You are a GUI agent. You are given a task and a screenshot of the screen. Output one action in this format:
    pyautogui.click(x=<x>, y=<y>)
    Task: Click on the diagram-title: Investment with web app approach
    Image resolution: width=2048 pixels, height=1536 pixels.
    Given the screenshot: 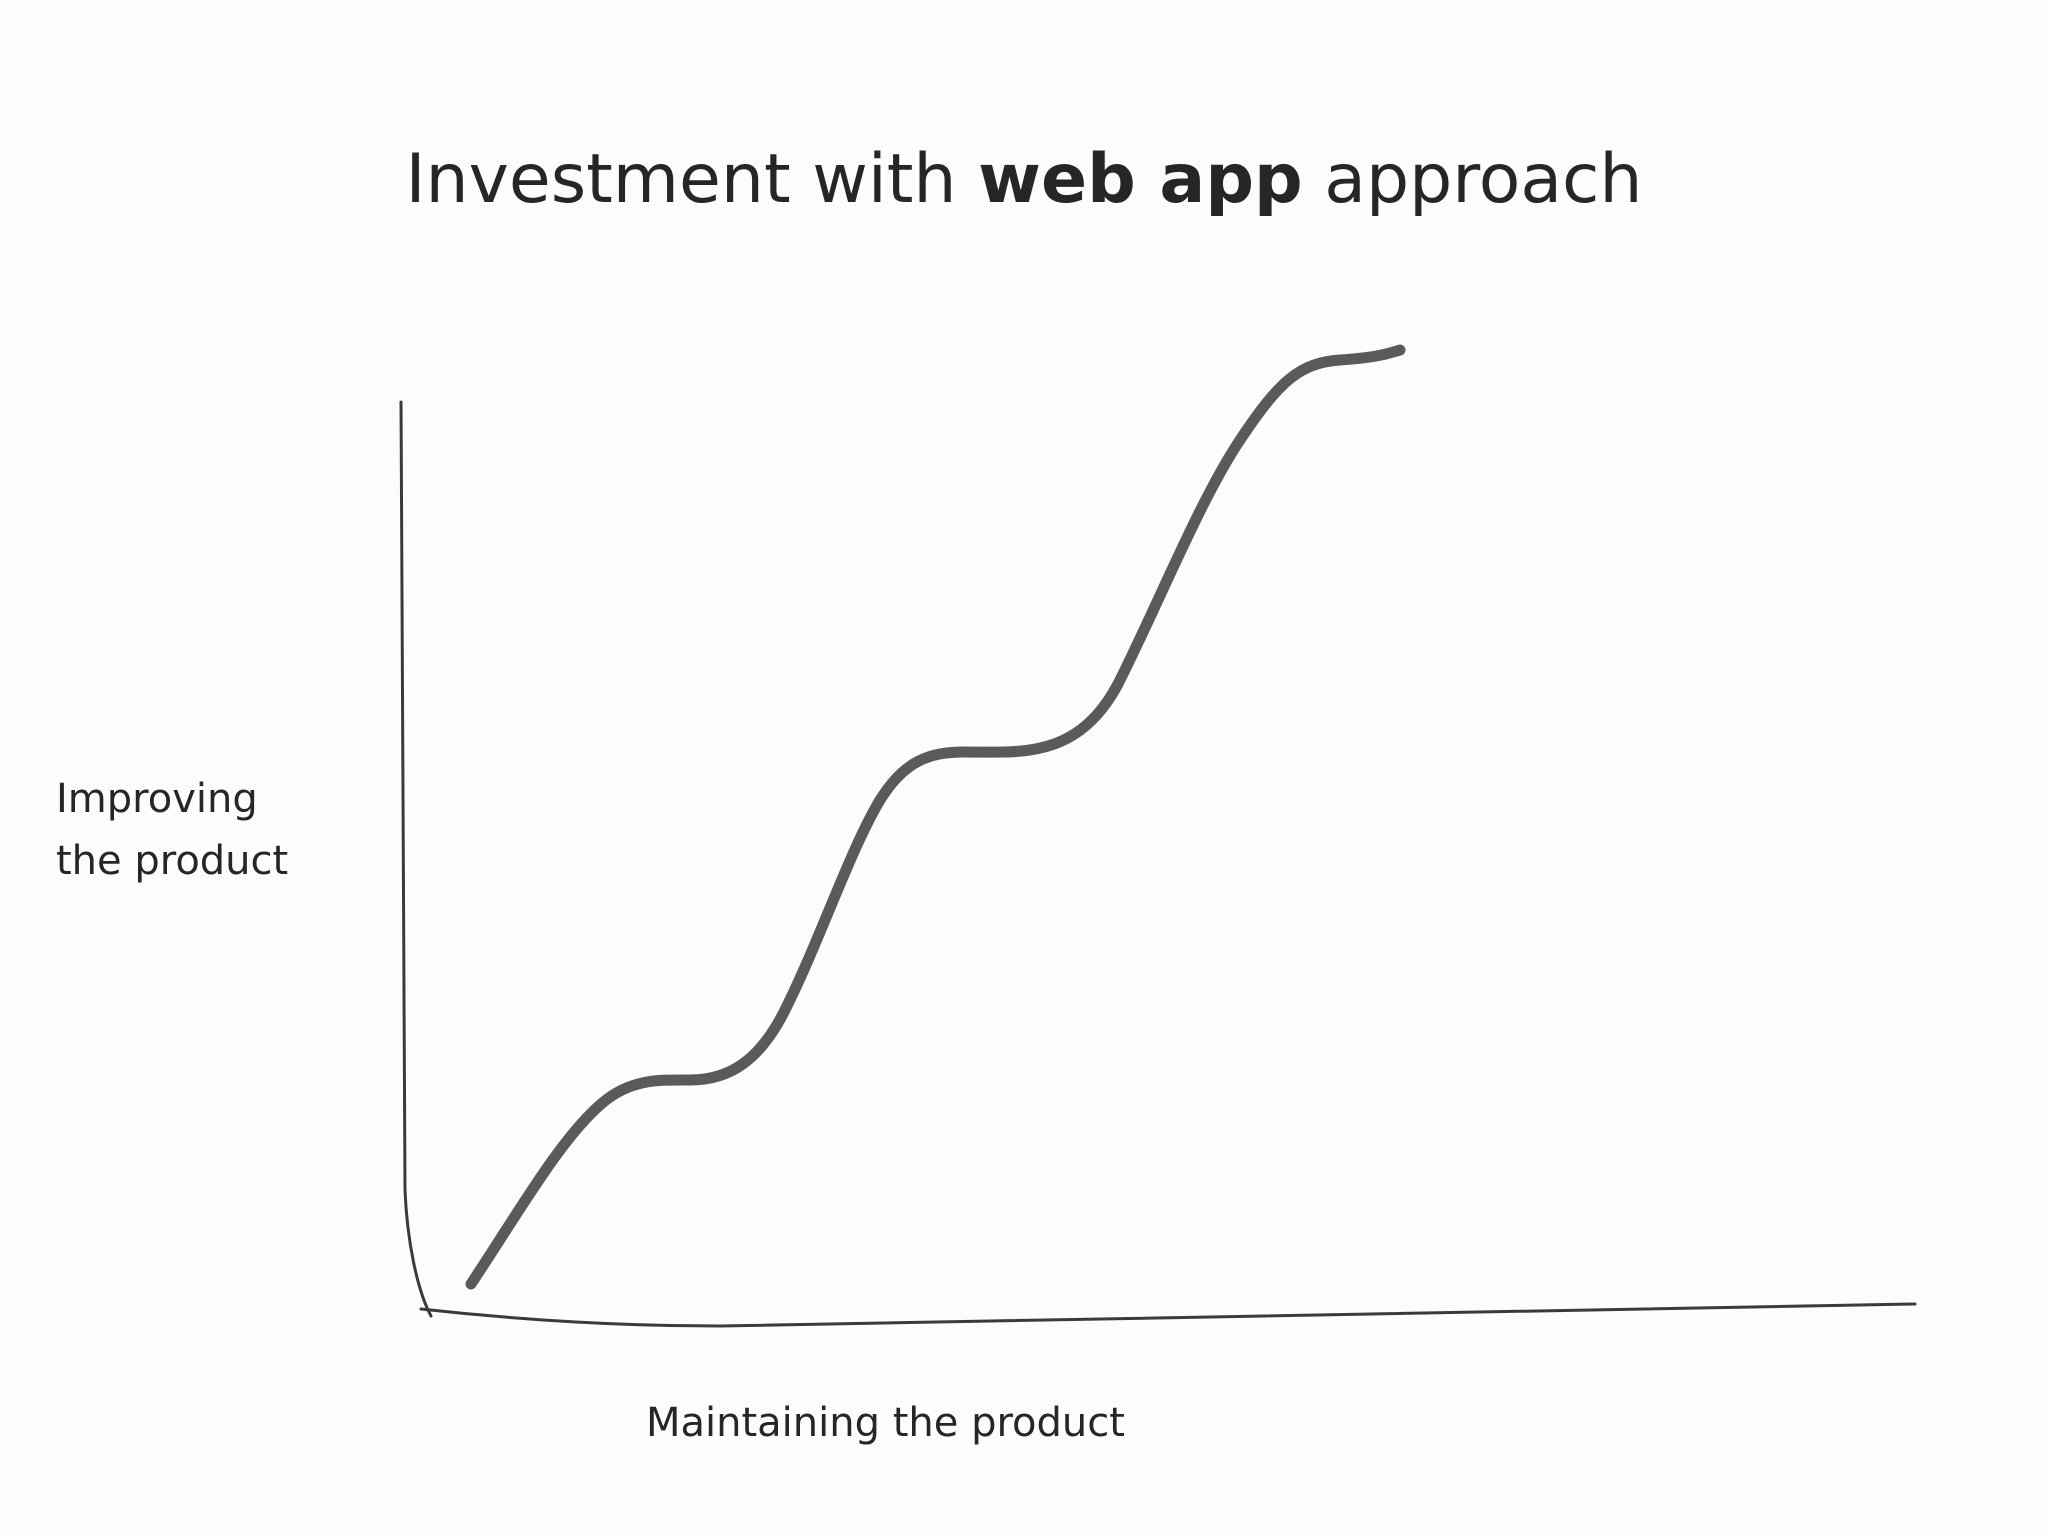 What is the action you would take?
    pyautogui.click(x=1024, y=179)
    